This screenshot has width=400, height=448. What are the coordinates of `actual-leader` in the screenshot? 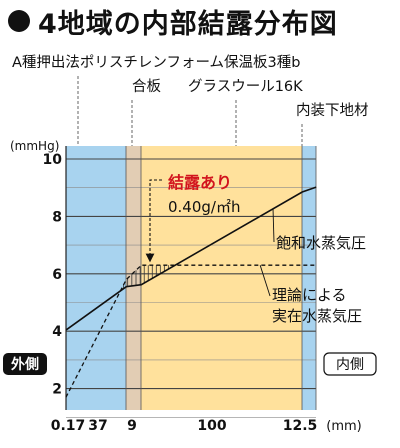 It's located at (265, 281).